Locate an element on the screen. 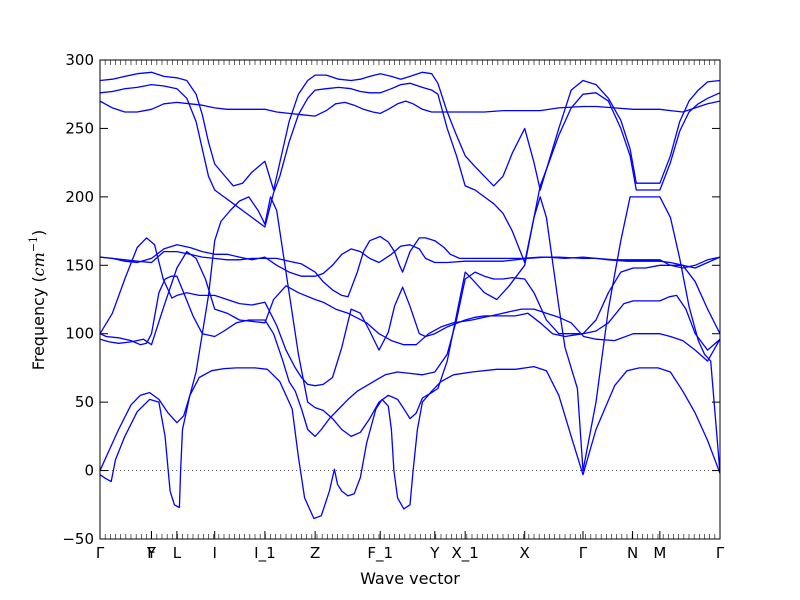 This screenshot has height=600, width=800. x-tick-label: L is located at coordinates (177, 553).